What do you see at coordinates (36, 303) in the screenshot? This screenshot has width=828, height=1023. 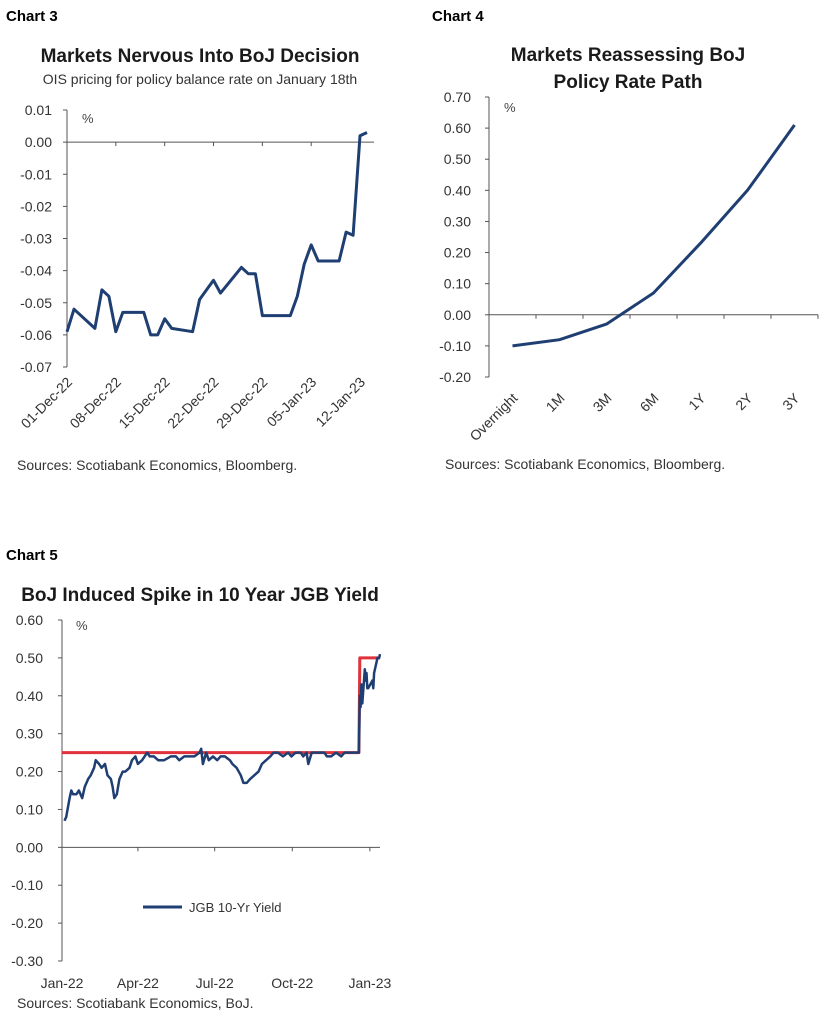 I see `chart-3-y-tick-label: -0.05` at bounding box center [36, 303].